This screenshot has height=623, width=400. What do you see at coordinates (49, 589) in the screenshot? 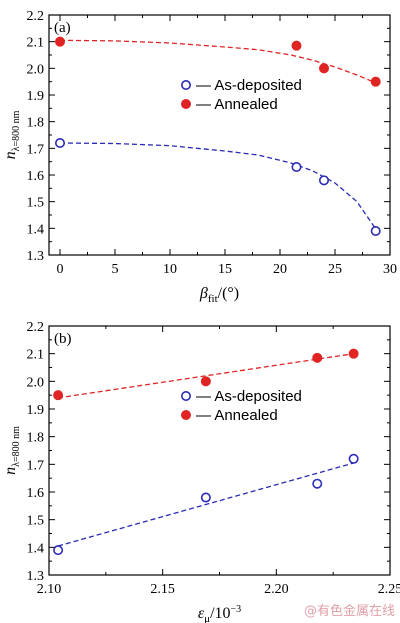
I see `x-tick-label: 2.10` at bounding box center [49, 589].